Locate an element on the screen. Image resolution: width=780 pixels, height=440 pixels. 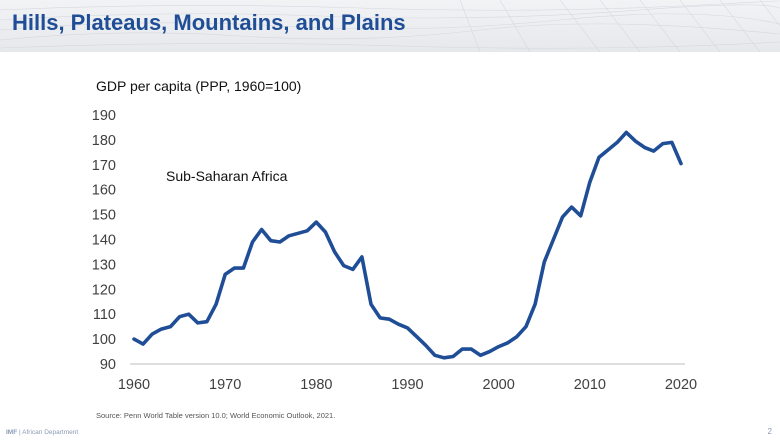
x-tick-label: 2010 is located at coordinates (590, 385).